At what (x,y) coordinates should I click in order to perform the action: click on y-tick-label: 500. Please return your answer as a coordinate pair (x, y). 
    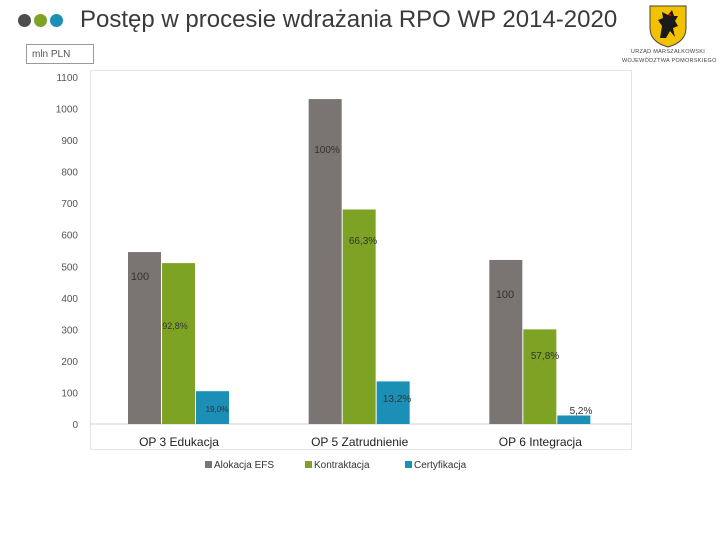
    Looking at the image, I should click on (69, 267).